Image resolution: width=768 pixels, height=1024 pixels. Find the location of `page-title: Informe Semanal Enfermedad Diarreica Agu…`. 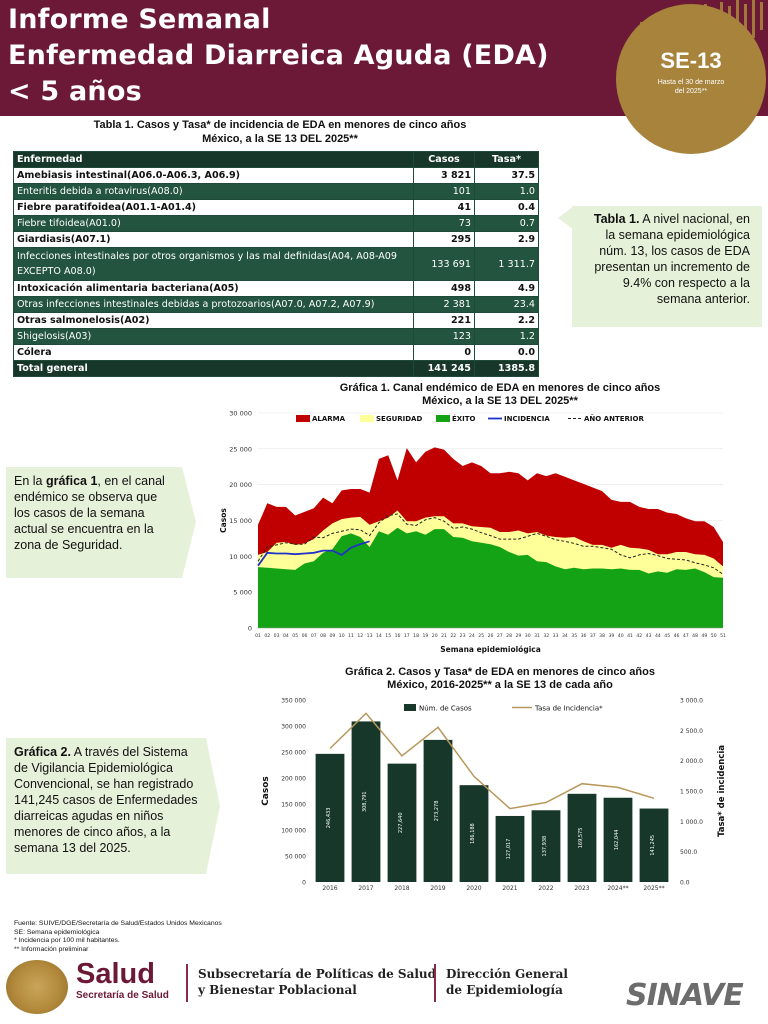

page-title: Informe Semanal Enfermedad Diarreica Agu… is located at coordinates (278, 56).